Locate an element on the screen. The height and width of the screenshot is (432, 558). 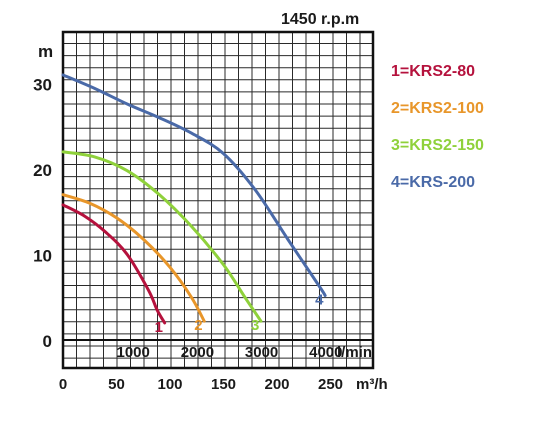
x-tick-label-m3h: 150 is located at coordinates (223, 384).